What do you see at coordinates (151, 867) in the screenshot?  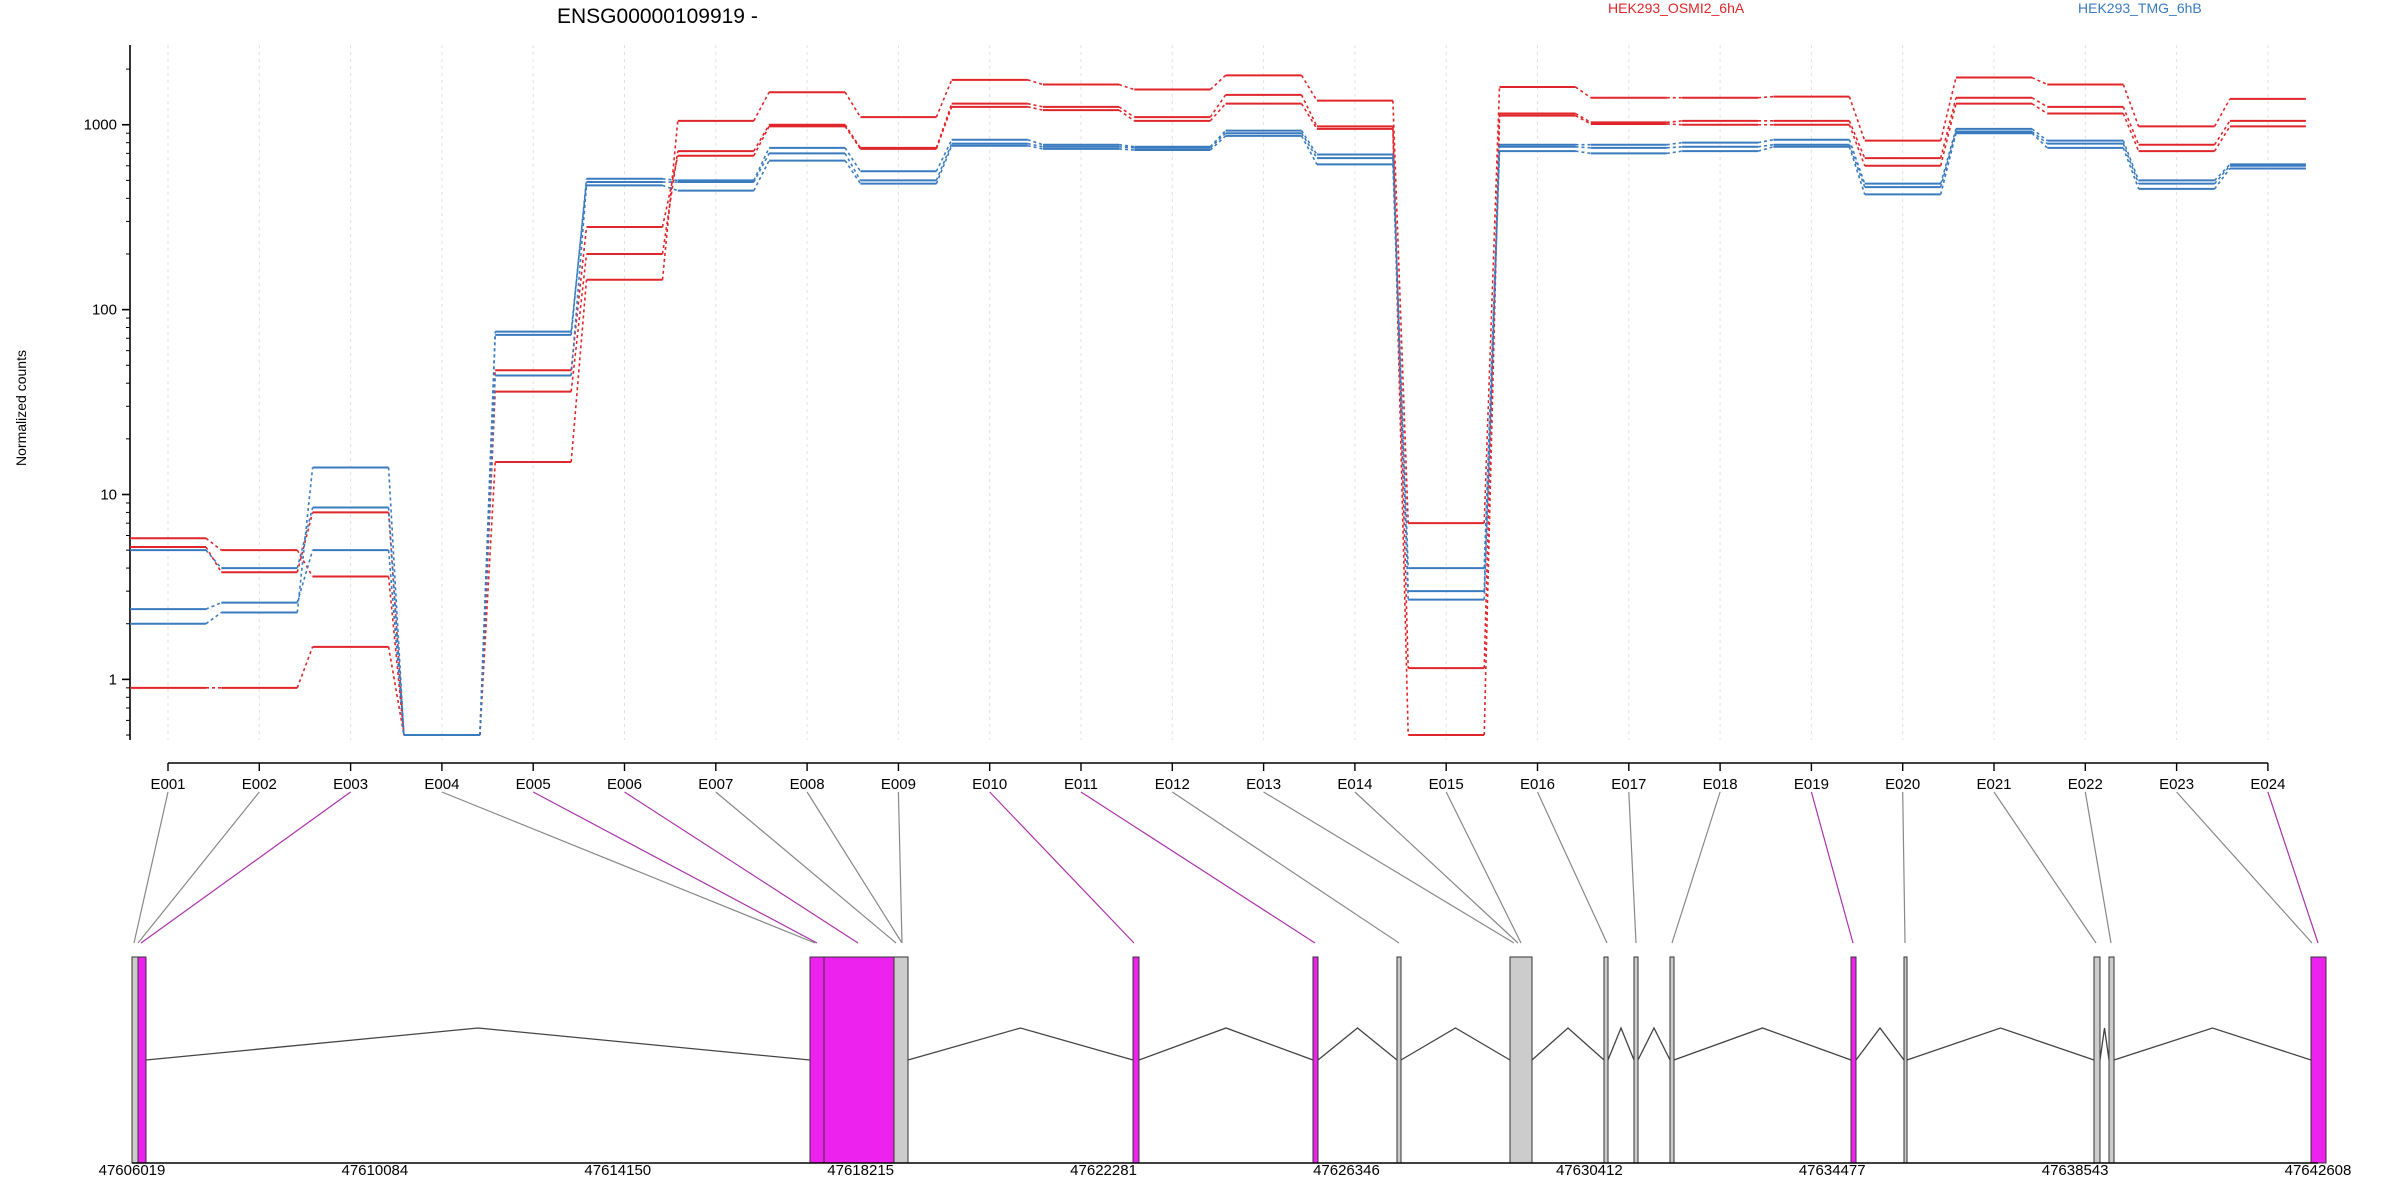 I see `exon-connector-E001` at bounding box center [151, 867].